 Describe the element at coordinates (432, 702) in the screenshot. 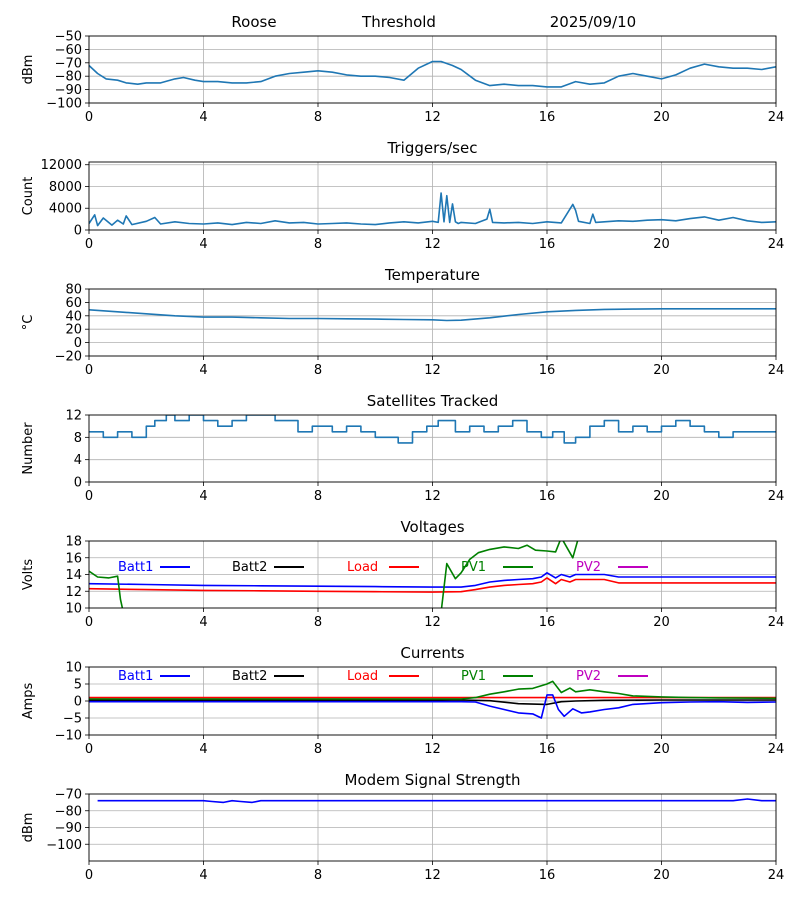

I see `series-line-batt2` at that location.